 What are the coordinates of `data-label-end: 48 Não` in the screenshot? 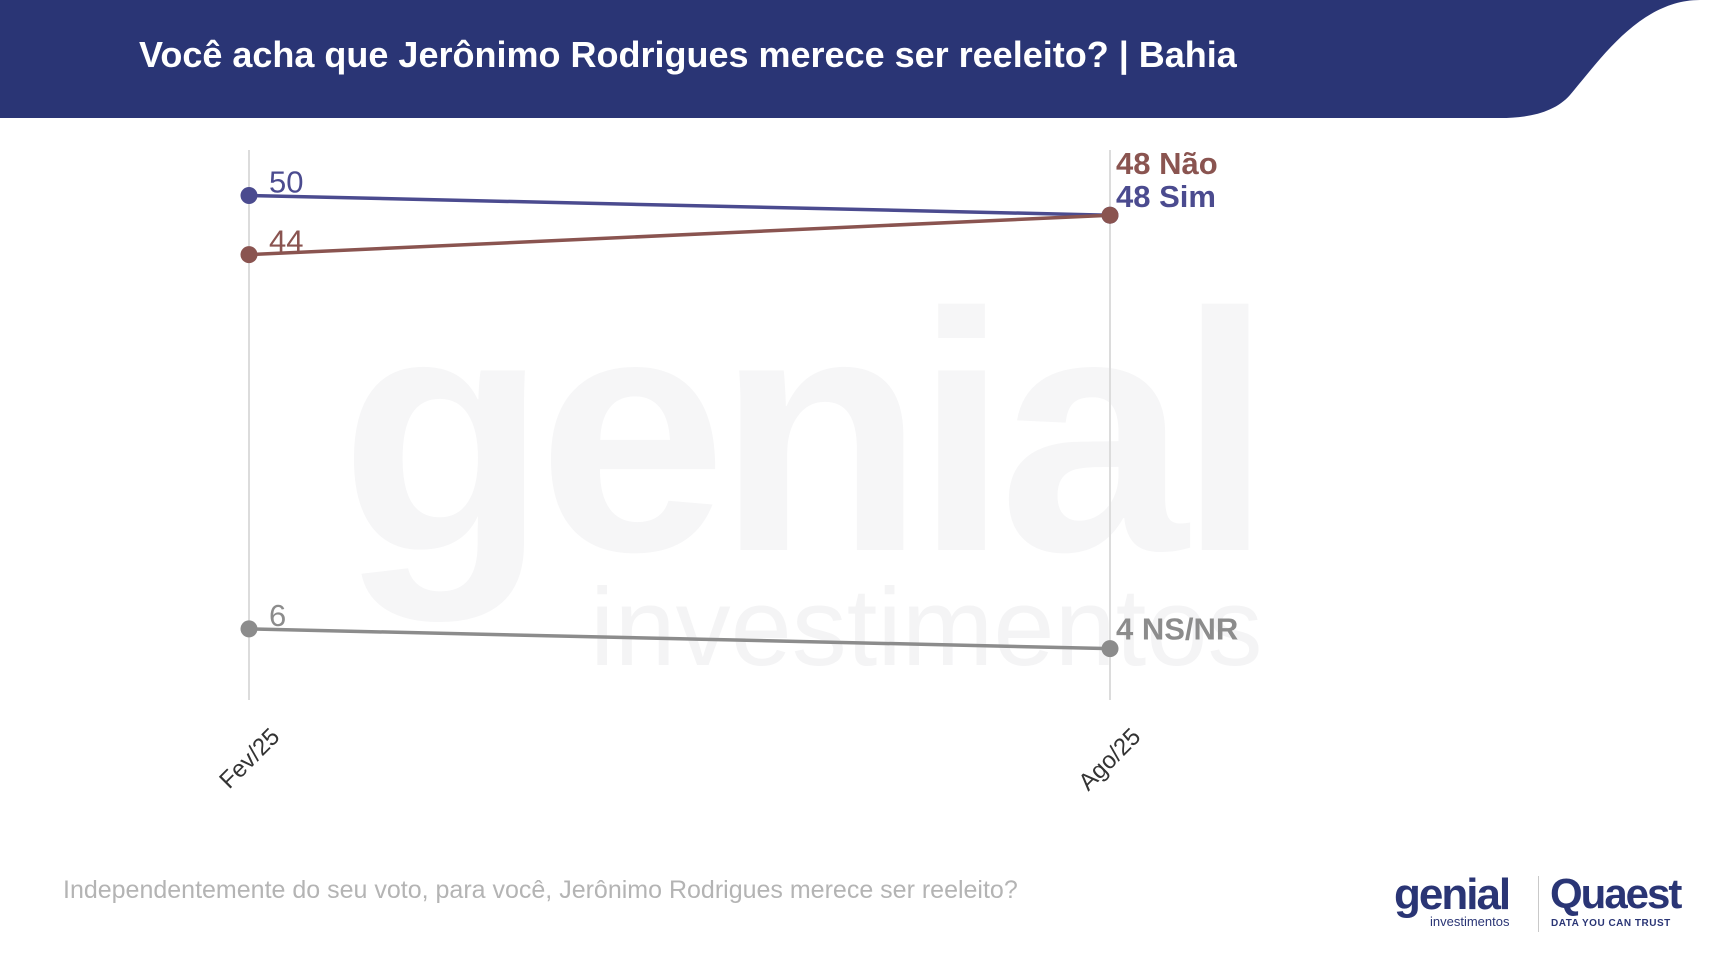 It's located at (1167, 163).